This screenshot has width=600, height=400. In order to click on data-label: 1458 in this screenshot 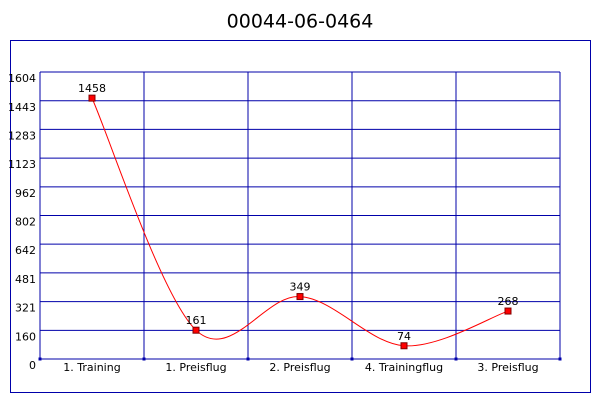, I will do `click(92, 88)`.